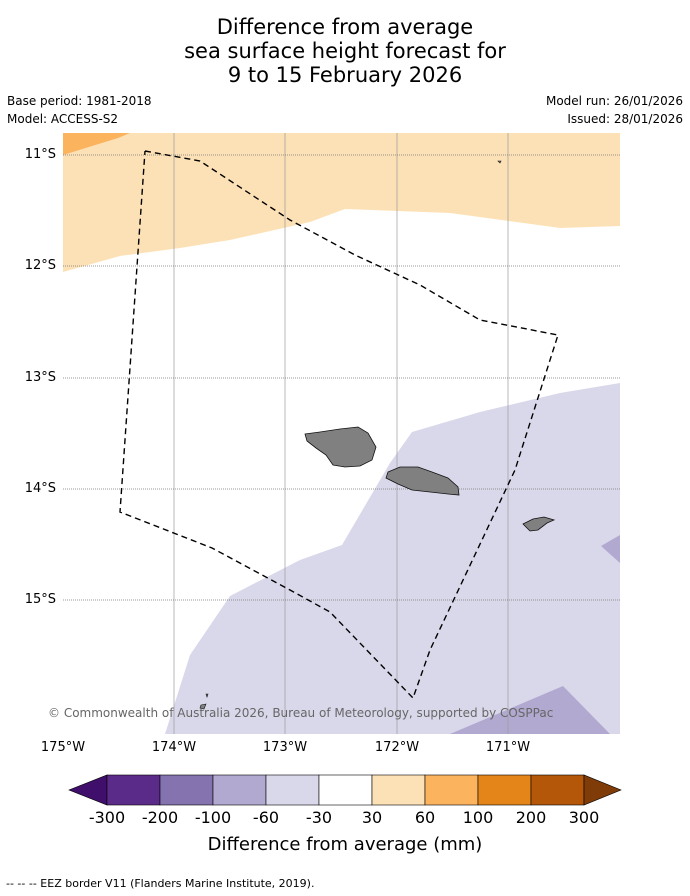 The height and width of the screenshot is (896, 690). Describe the element at coordinates (345, 27) in the screenshot. I see `title-line-1: Difference from average` at that location.